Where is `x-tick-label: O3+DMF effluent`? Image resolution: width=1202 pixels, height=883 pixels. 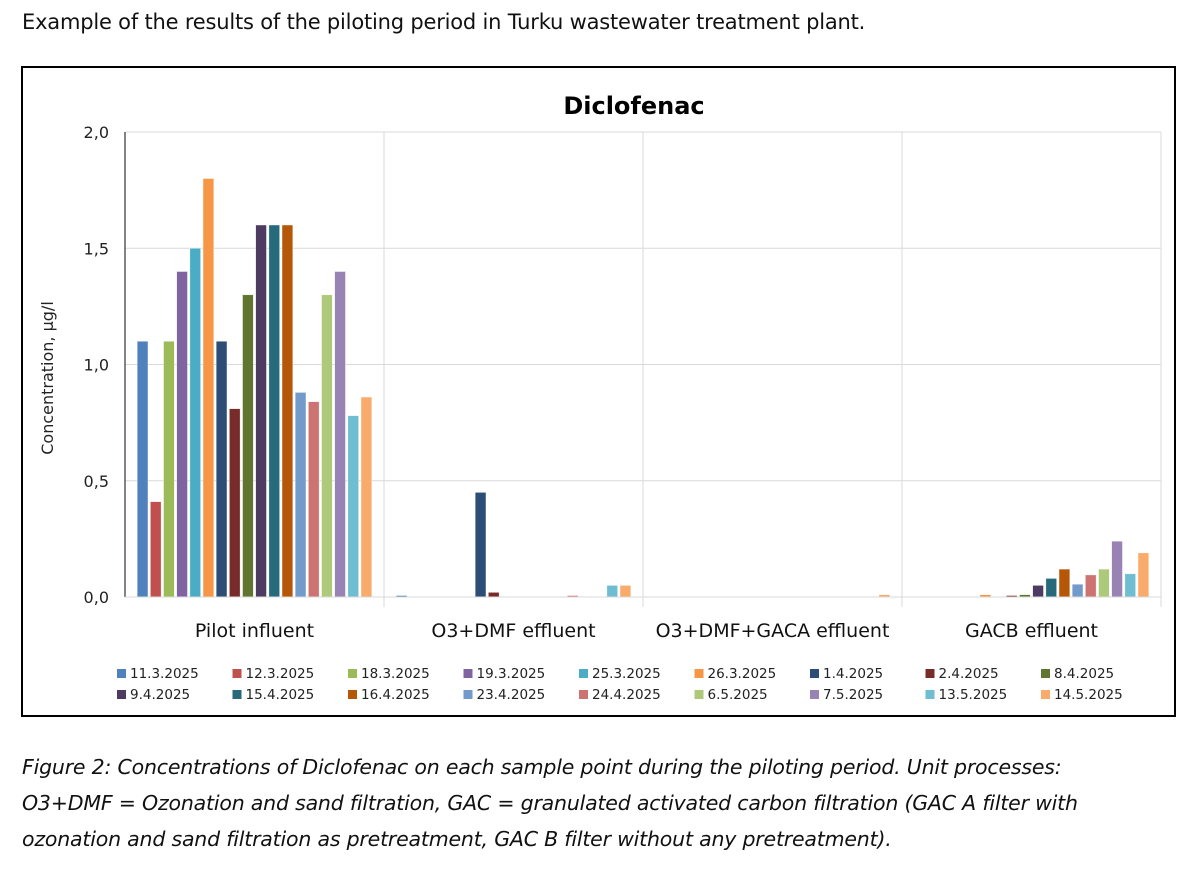 x-tick-label: O3+DMF effluent is located at coordinates (513, 631).